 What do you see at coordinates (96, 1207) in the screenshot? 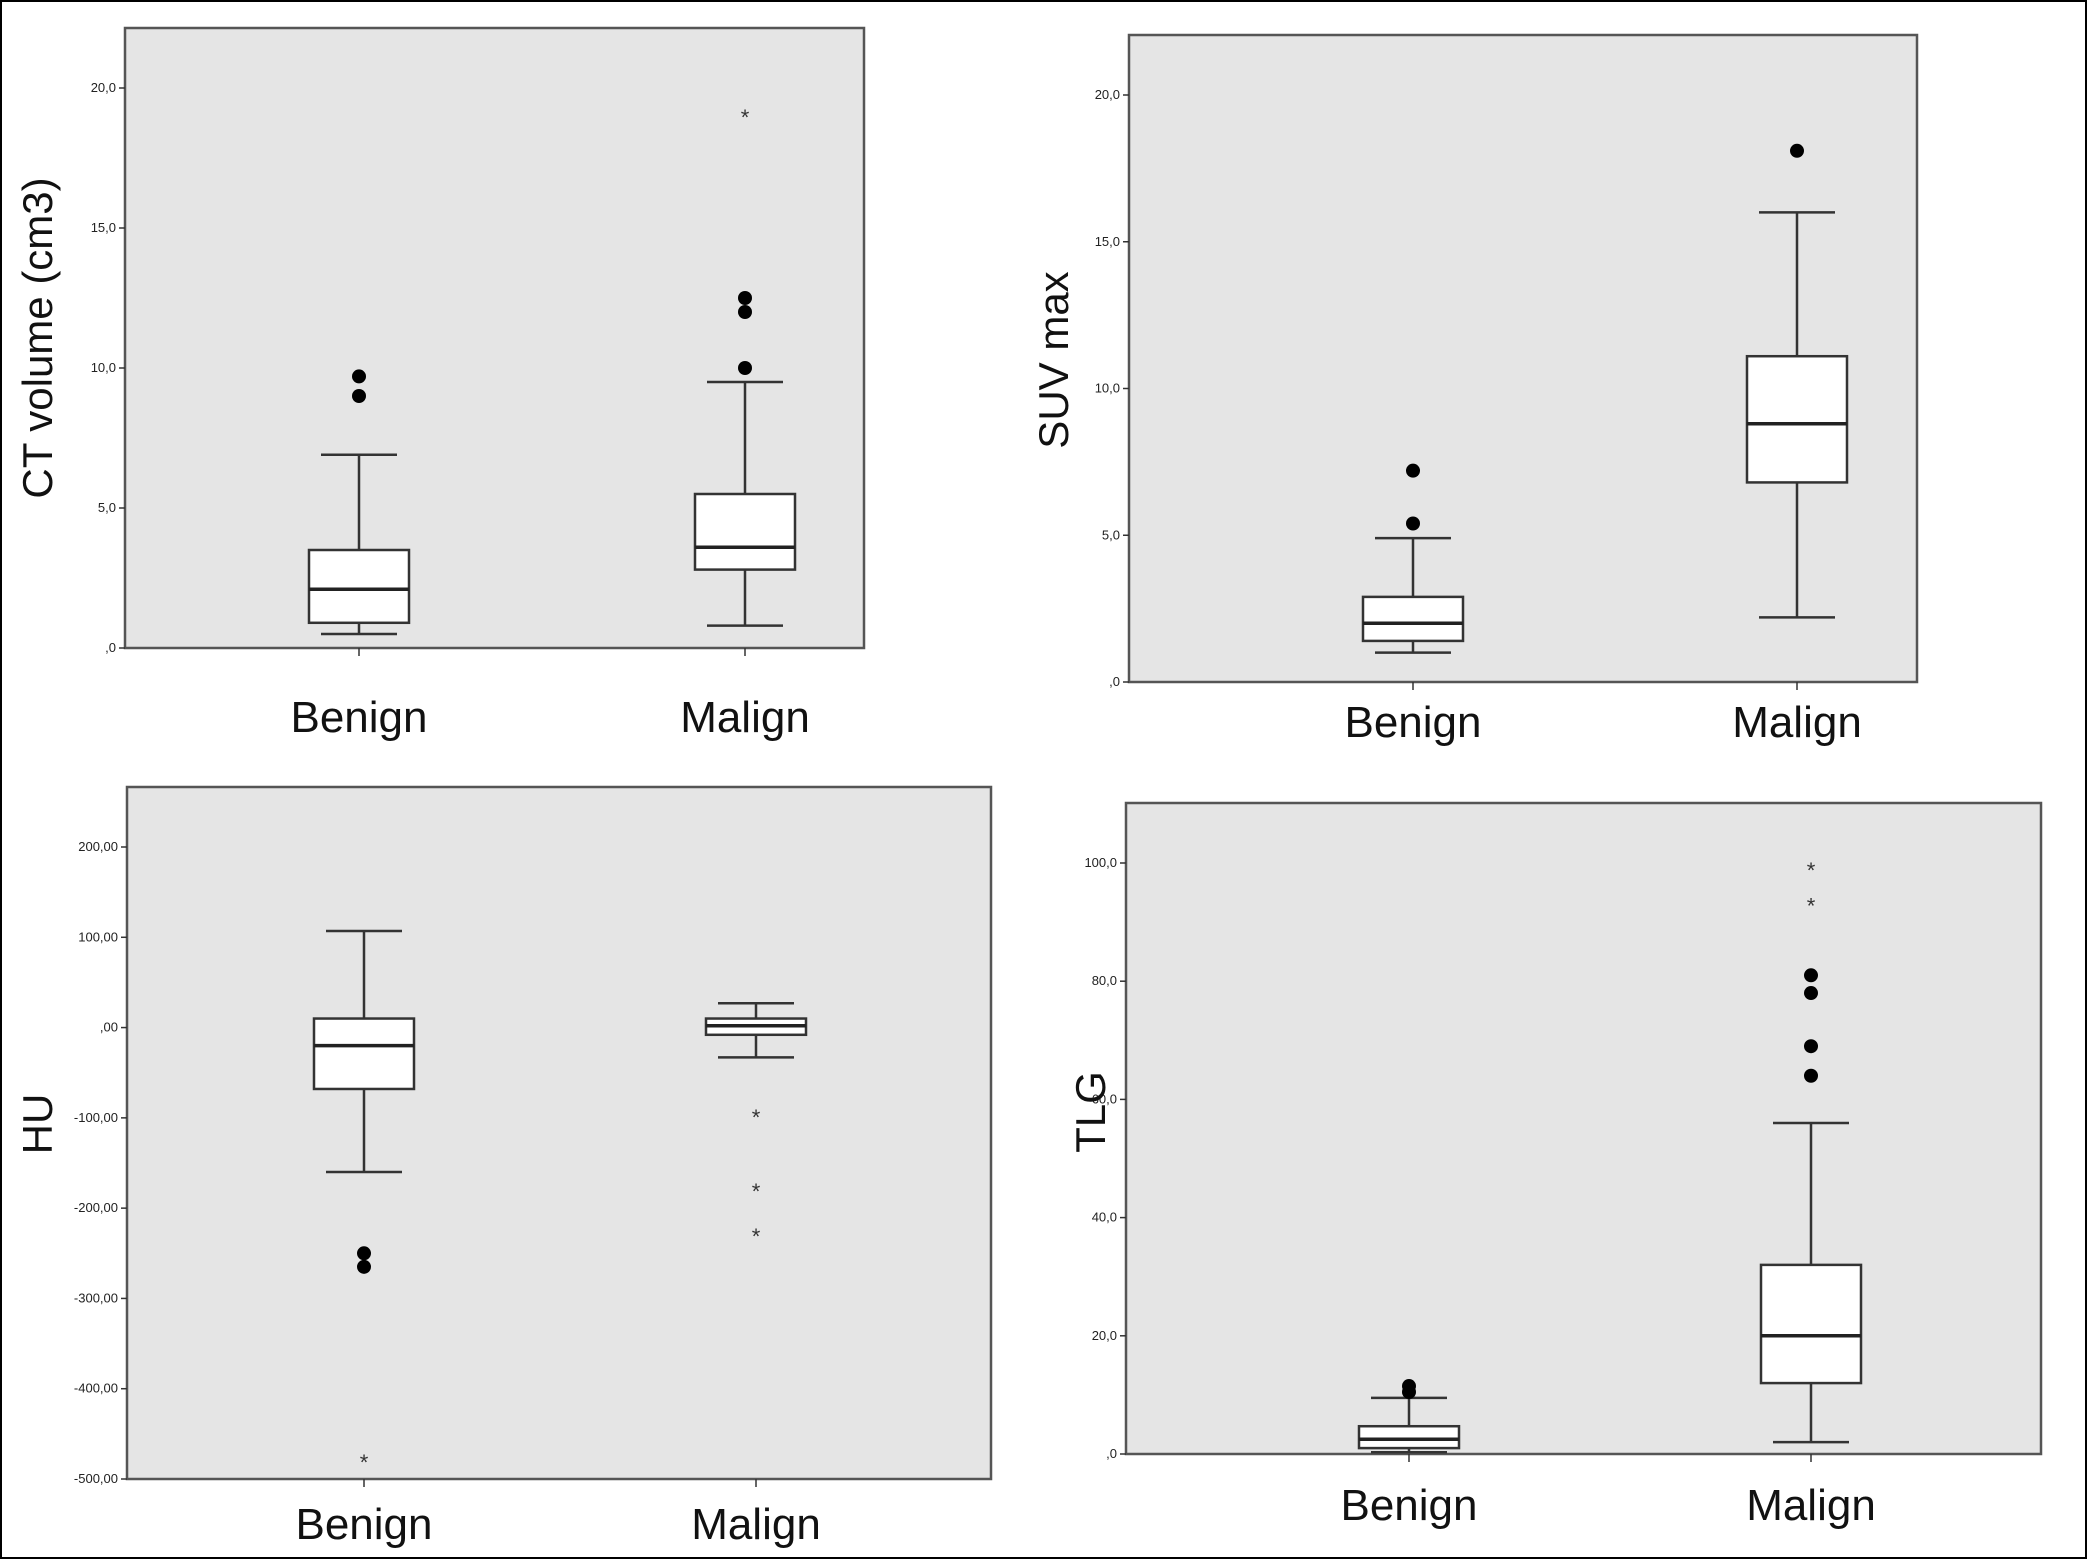
I see `y-tick-label: -200,00` at bounding box center [96, 1207].